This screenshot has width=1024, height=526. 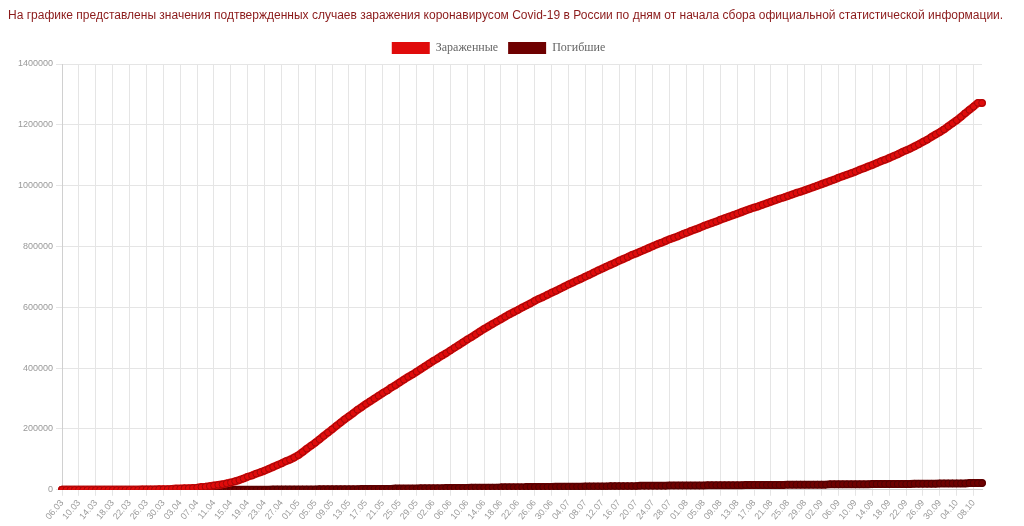 What do you see at coordinates (506, 15) in the screenshot?
I see `chart-title: На графике представлены значения подтвержденных случаев заражения коронавирусом Covid-19 в России по дням от начала сбора официальной статистической информации.` at bounding box center [506, 15].